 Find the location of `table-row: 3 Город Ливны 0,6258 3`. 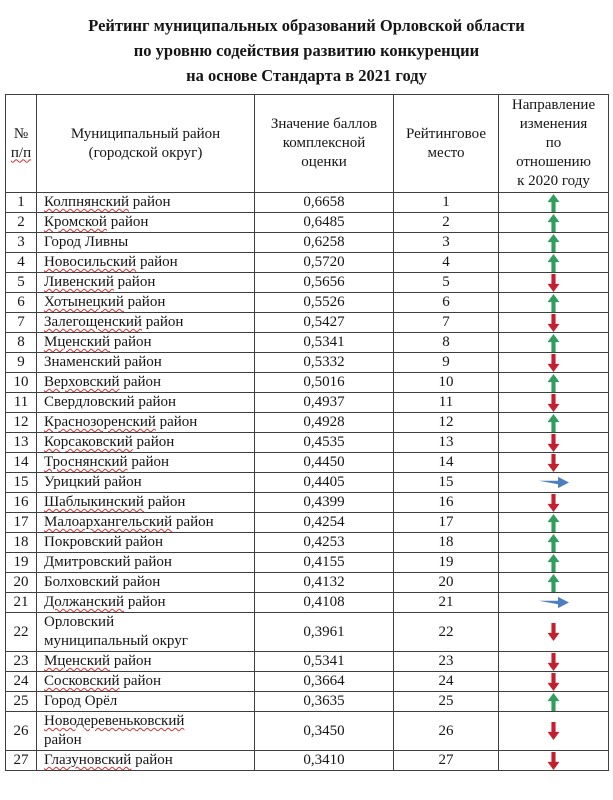

table-row: 3 Город Ливны 0,6258 3 is located at coordinates (307, 242).